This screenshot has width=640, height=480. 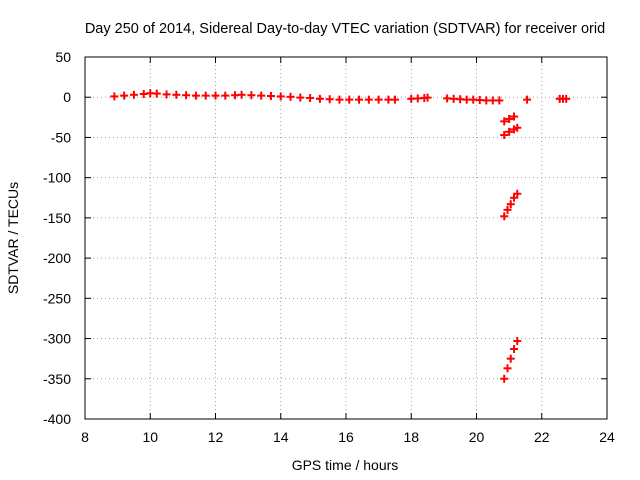 What do you see at coordinates (61, 137) in the screenshot?
I see `y-tick-label: -50` at bounding box center [61, 137].